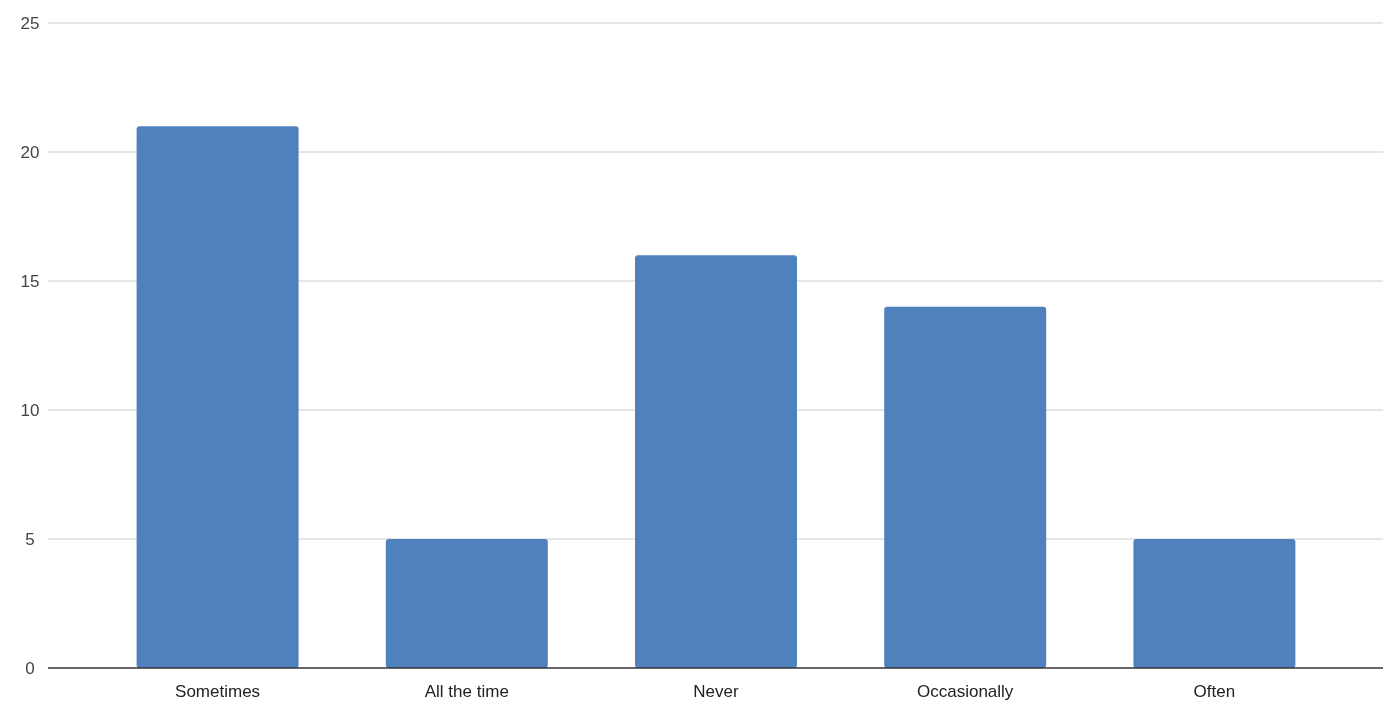 This screenshot has width=1394, height=704. Describe the element at coordinates (30, 410) in the screenshot. I see `y-tick-label: 10` at that location.